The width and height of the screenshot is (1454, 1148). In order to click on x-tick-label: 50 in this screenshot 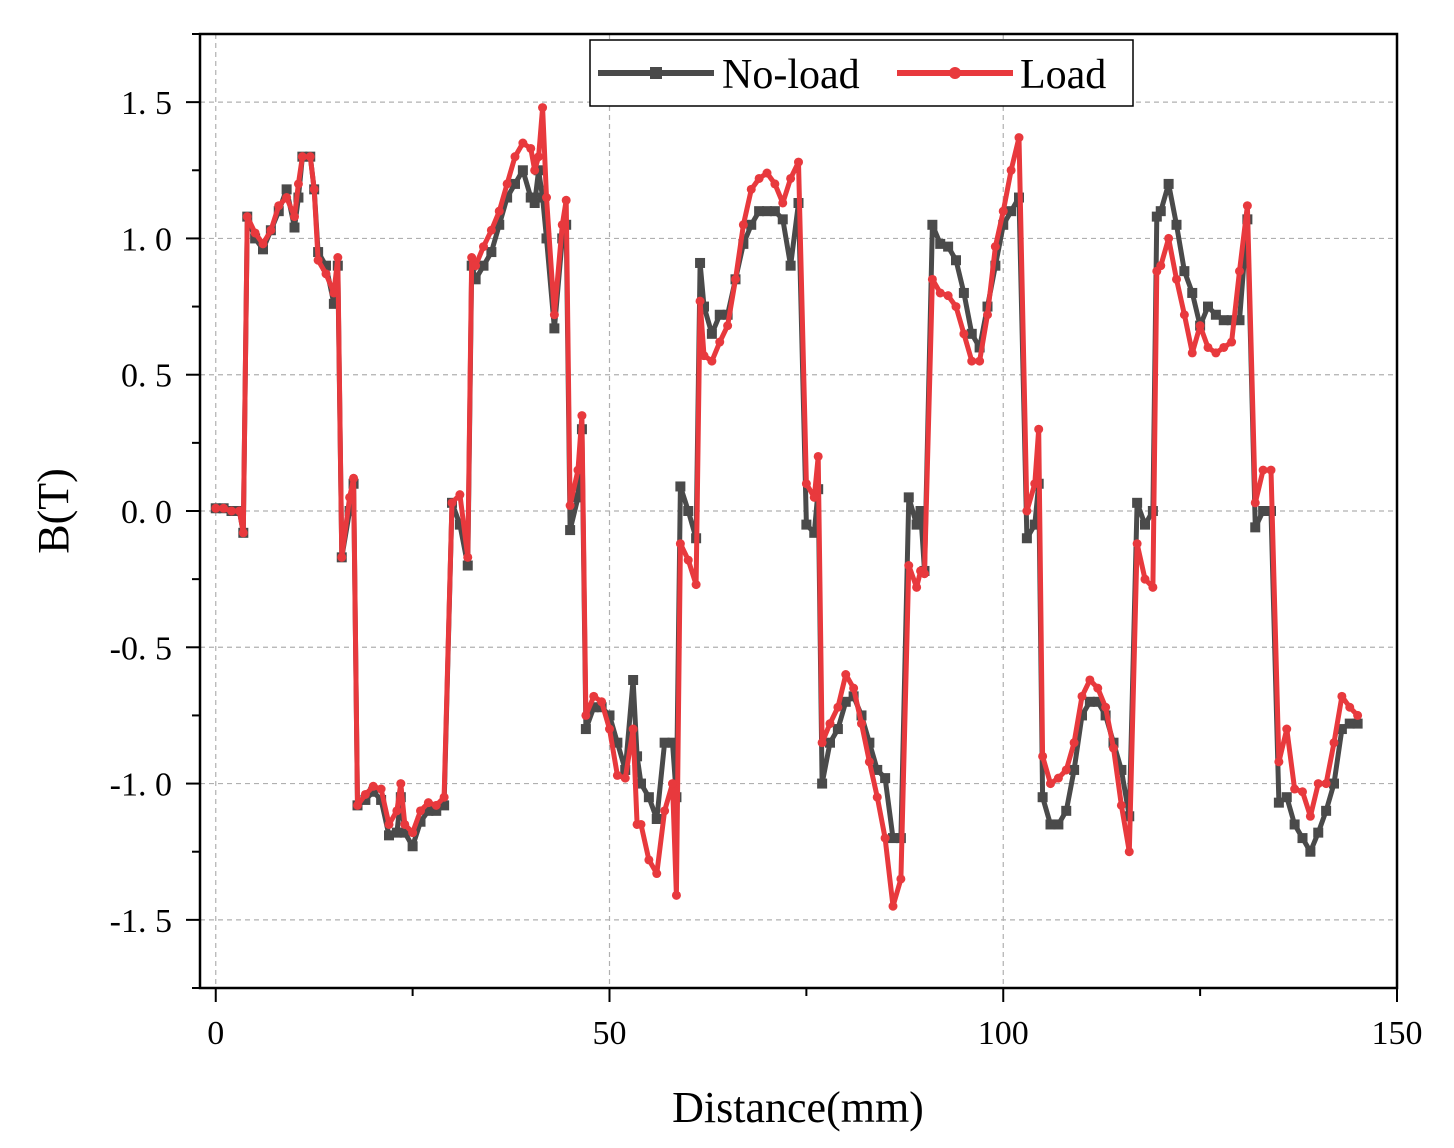, I will do `click(610, 1033)`.